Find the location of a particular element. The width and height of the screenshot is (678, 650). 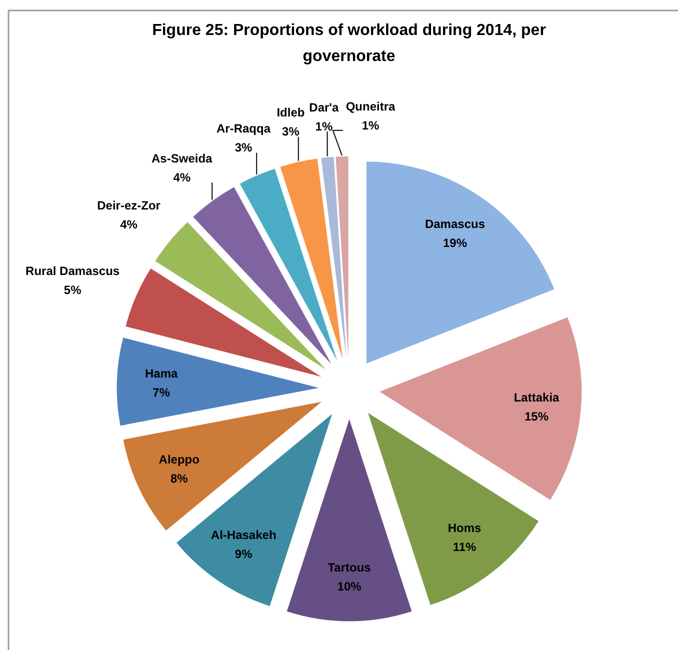

slice-label: Tartous is located at coordinates (350, 567).